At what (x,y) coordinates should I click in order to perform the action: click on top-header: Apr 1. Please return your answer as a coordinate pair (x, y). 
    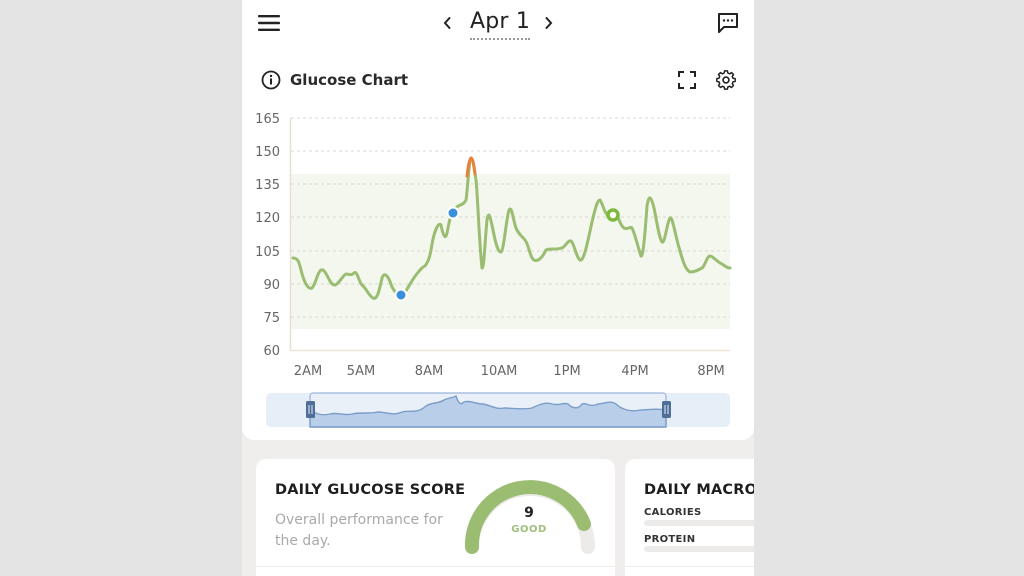
    Looking at the image, I should click on (498, 24).